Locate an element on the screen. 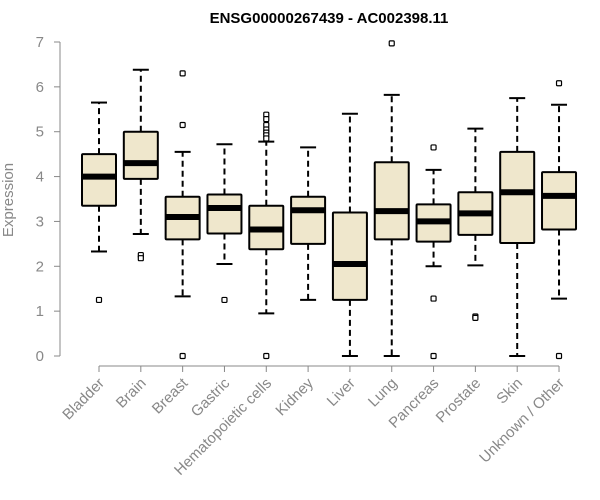 The image size is (600, 500). y-tick-label: 3 is located at coordinates (40, 221).